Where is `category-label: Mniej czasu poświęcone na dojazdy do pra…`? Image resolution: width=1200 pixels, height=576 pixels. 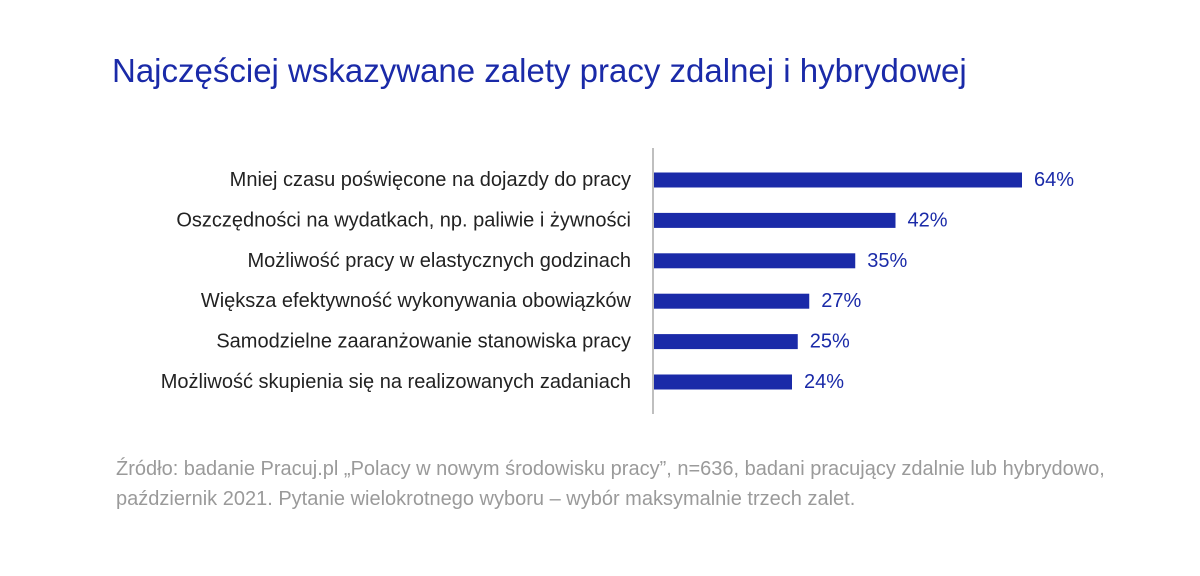
category-label: Mniej czasu poświęcone na dojazdy do pra… is located at coordinates (430, 180).